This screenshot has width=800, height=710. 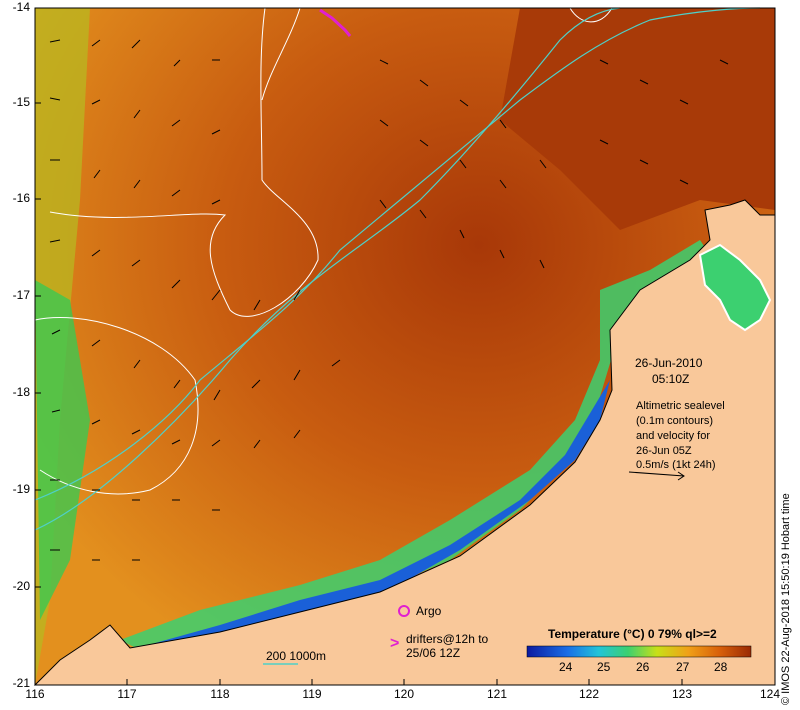 I want to click on drifter-legend-marker: >, so click(x=395, y=643).